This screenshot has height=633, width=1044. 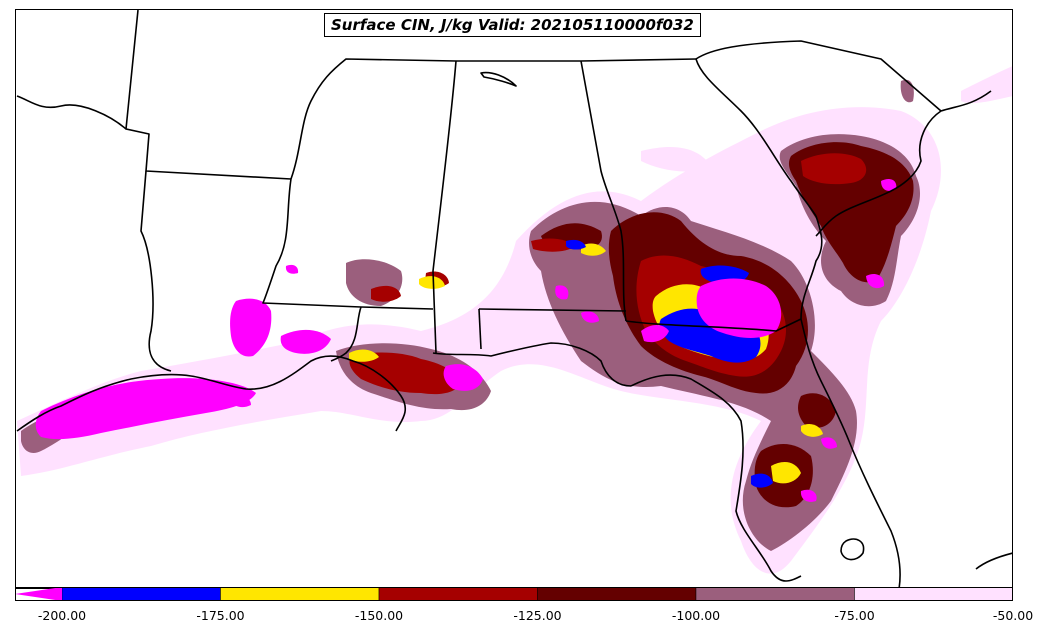 What do you see at coordinates (696, 615) in the screenshot?
I see `colorbar-tick-label: -100.00` at bounding box center [696, 615].